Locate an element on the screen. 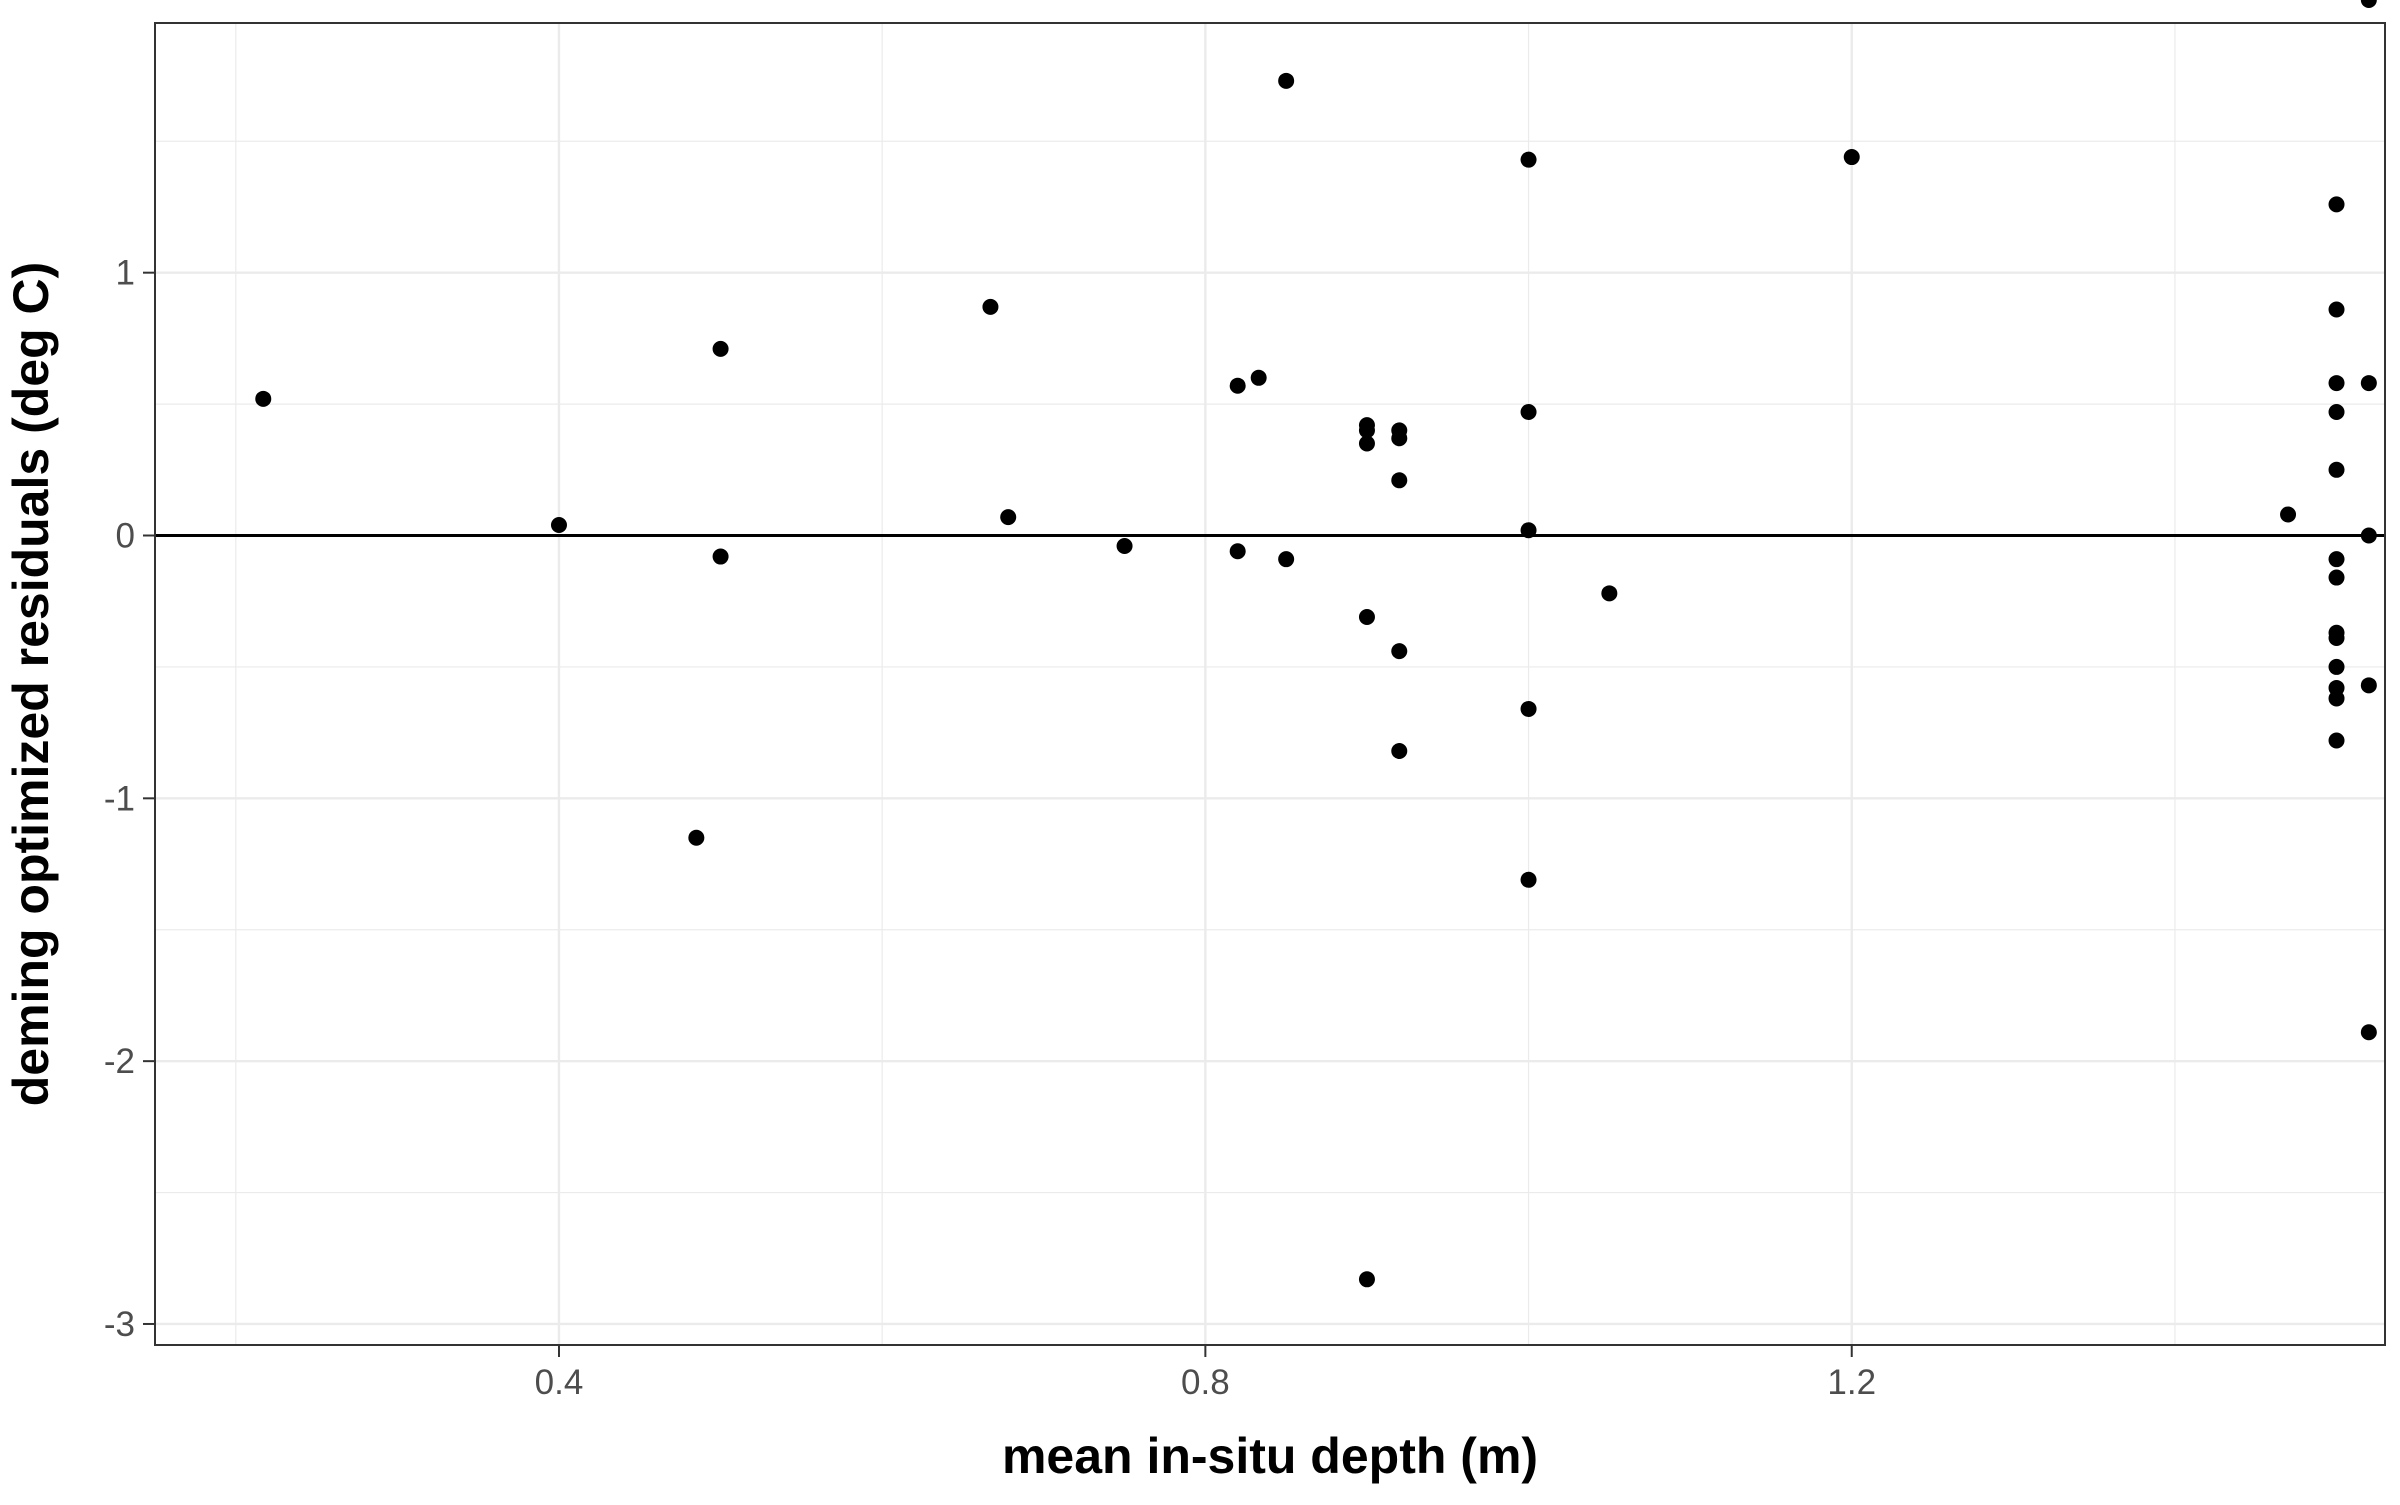 The image size is (2400, 1505). y-tick-label: -1 is located at coordinates (119, 798).